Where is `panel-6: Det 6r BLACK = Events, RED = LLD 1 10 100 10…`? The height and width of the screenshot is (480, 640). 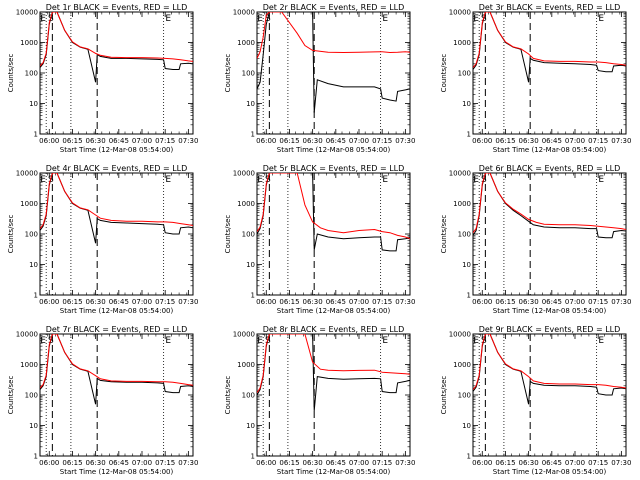
panel-6: Det 6r BLACK = Events, RED = LLD 1 10 100 10… is located at coordinates (535, 239).